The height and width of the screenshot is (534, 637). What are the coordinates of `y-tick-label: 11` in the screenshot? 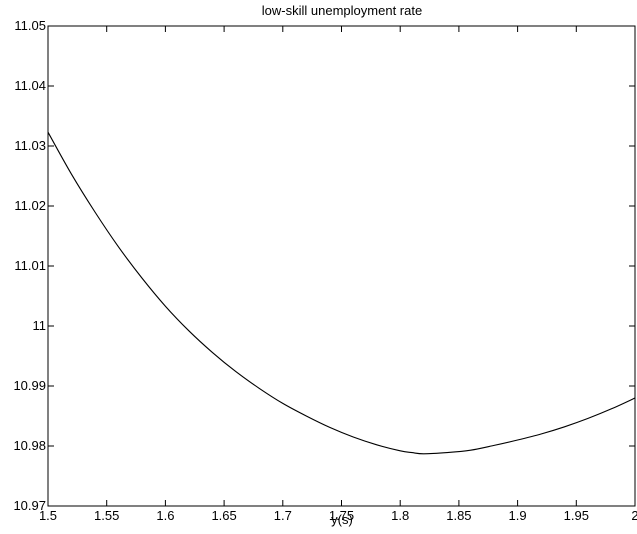 It's located at (40, 325).